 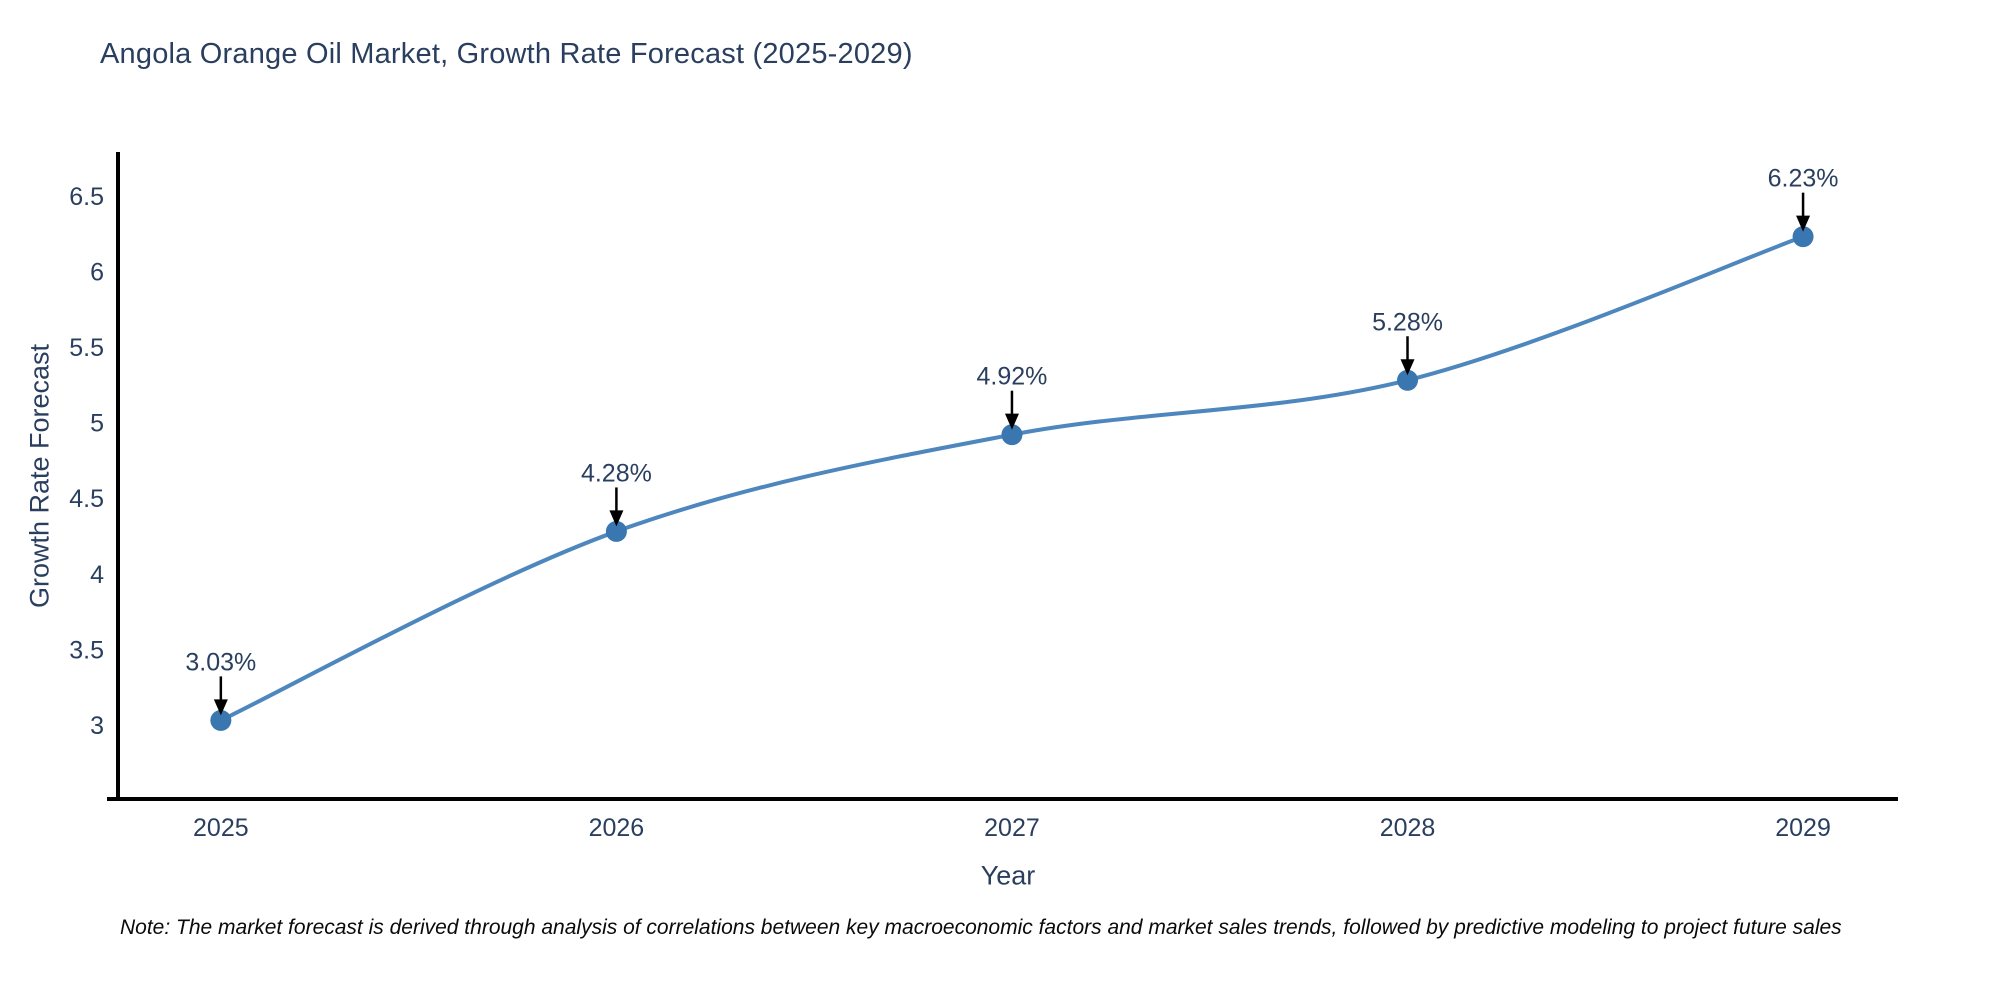 I want to click on x-axis-title: Year, so click(x=1008, y=875).